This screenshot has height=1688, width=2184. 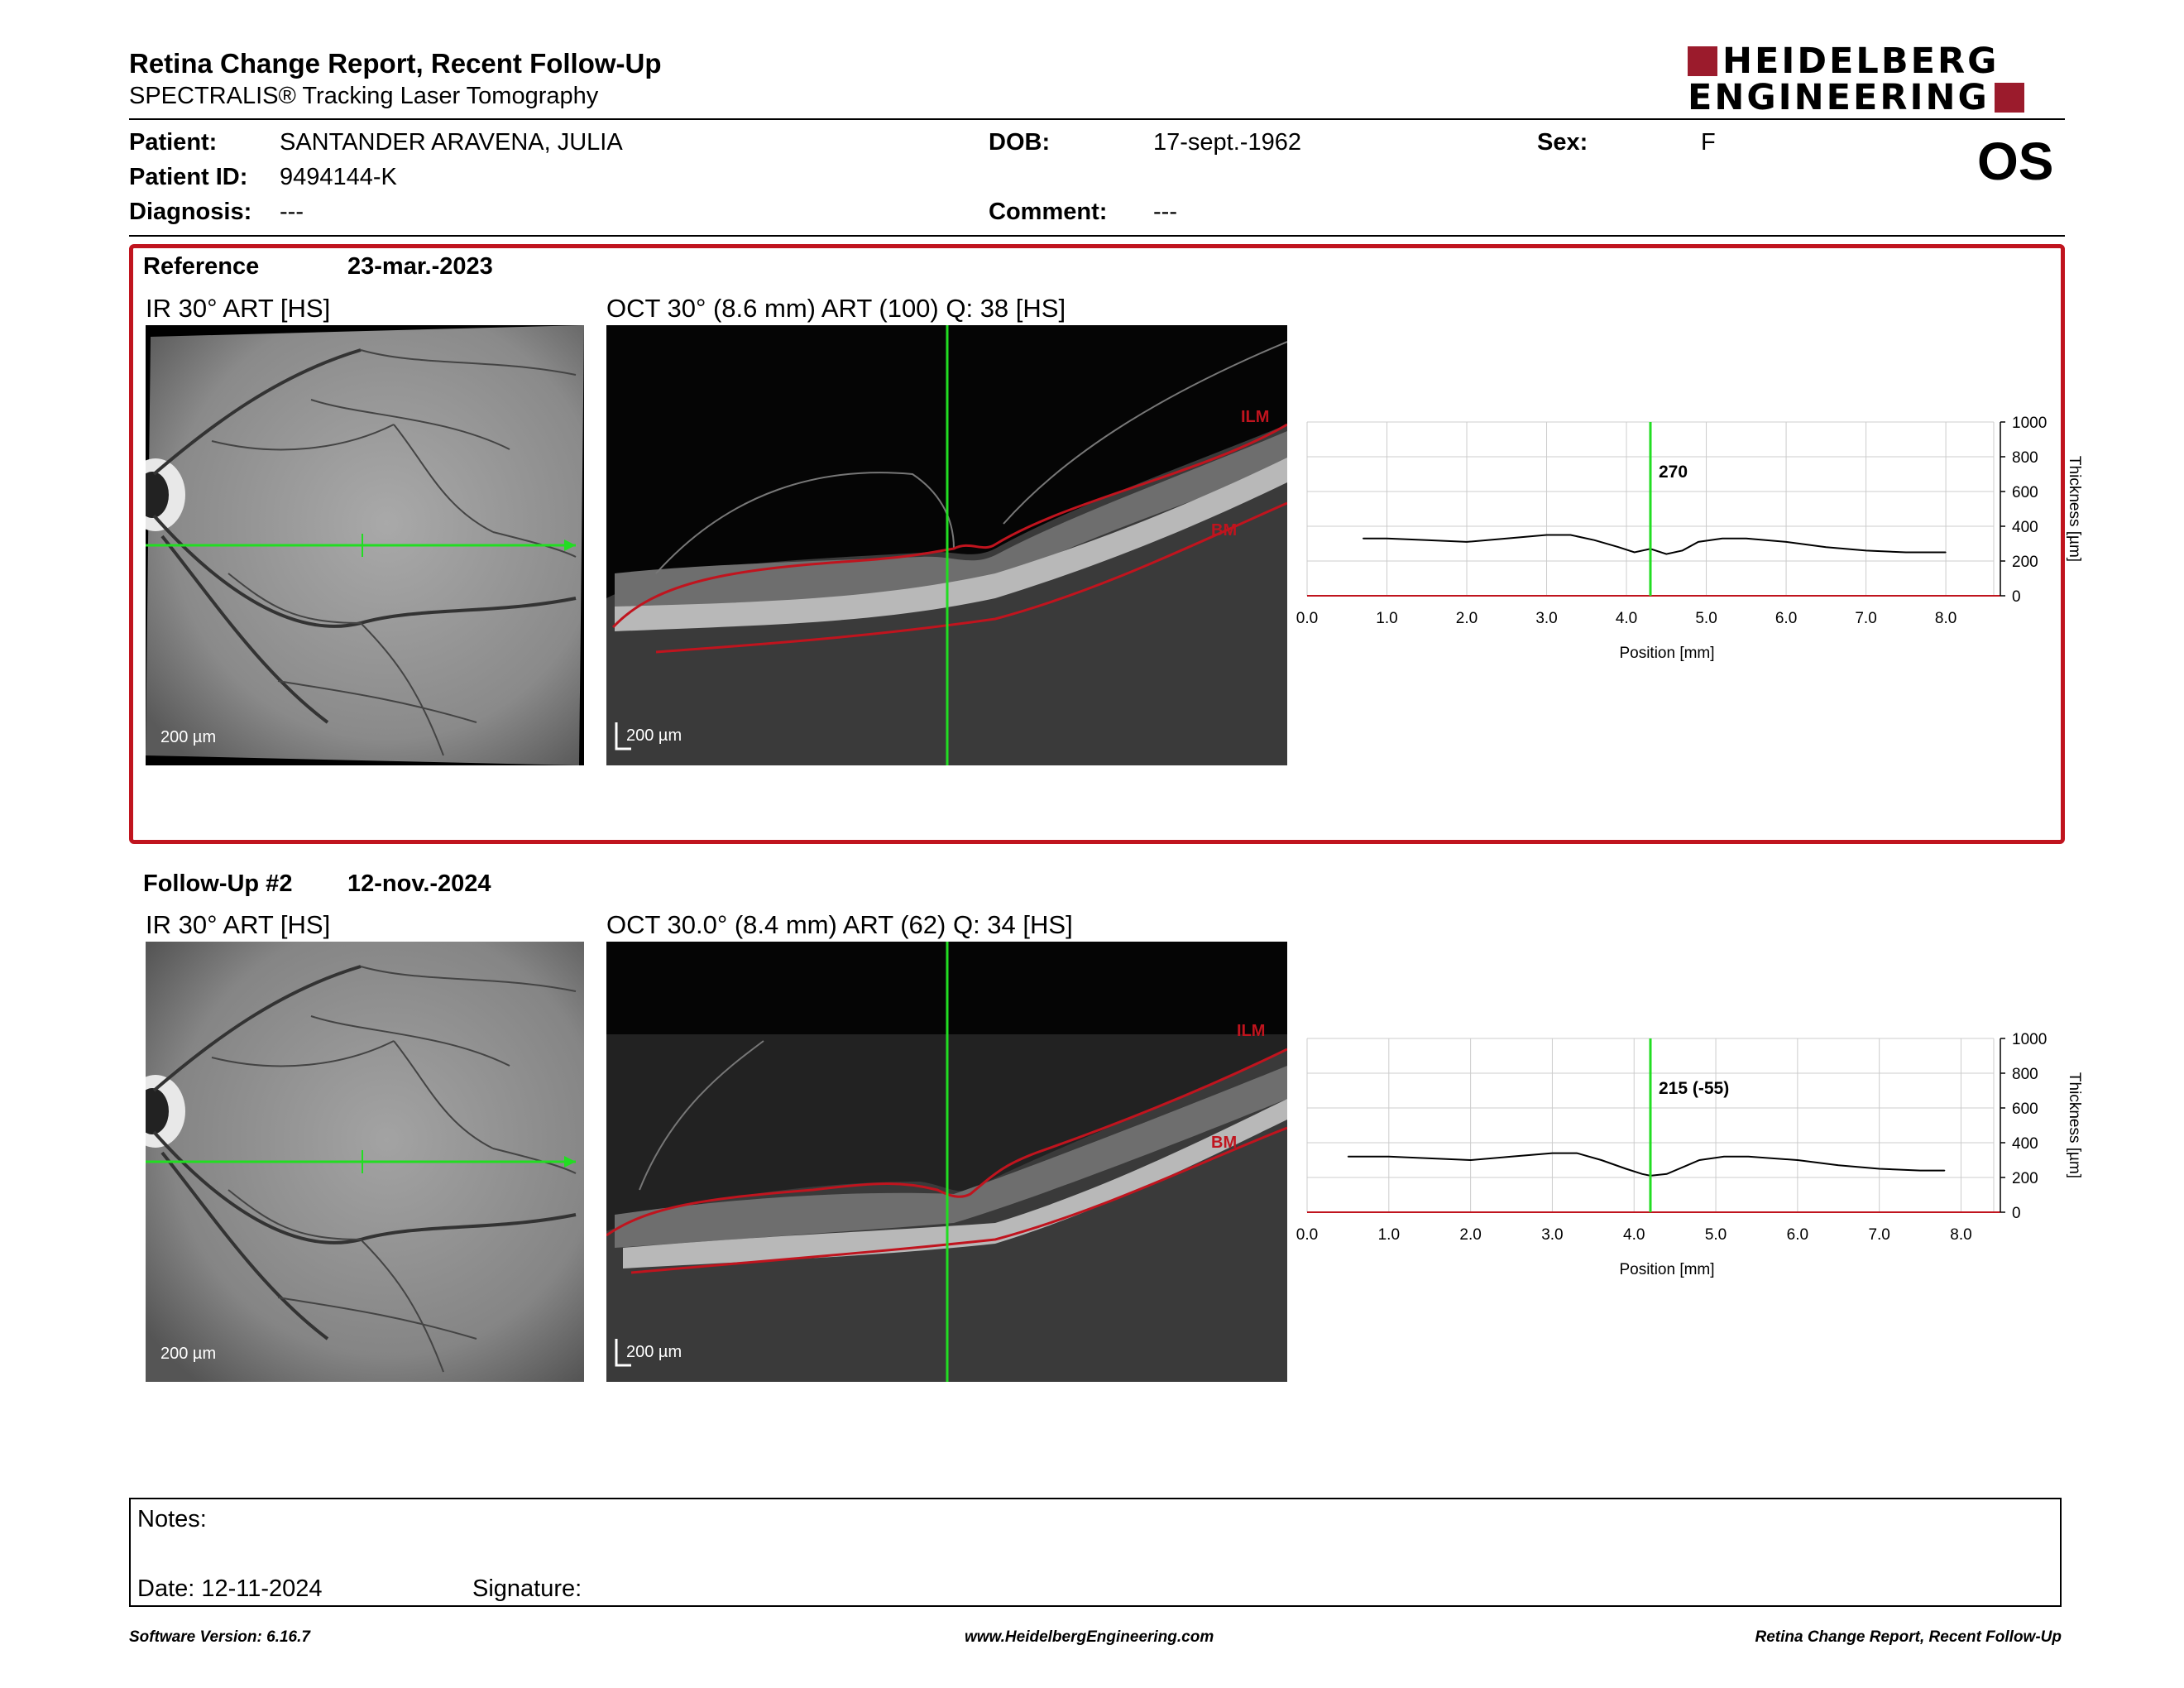 What do you see at coordinates (839, 924) in the screenshot?
I see `followup-oct-label: OCT 30.0° (8.4 mm) ART (62) Q: 34 [HS]` at bounding box center [839, 924].